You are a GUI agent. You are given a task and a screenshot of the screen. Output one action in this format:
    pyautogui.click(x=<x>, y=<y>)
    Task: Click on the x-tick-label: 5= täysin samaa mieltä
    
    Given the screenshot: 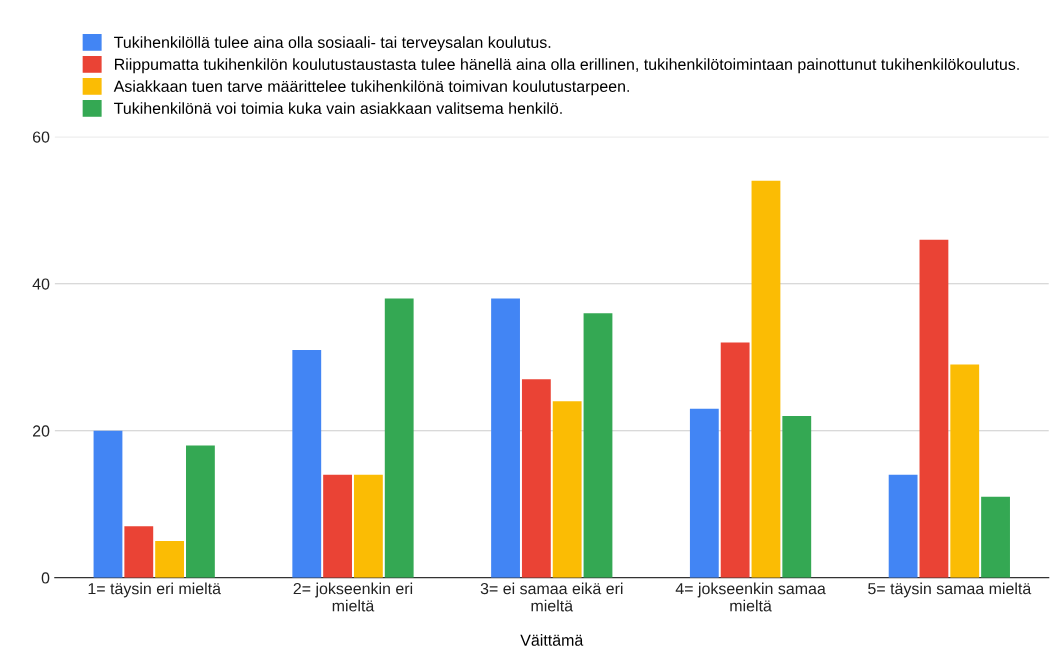 What is the action you would take?
    pyautogui.click(x=950, y=590)
    